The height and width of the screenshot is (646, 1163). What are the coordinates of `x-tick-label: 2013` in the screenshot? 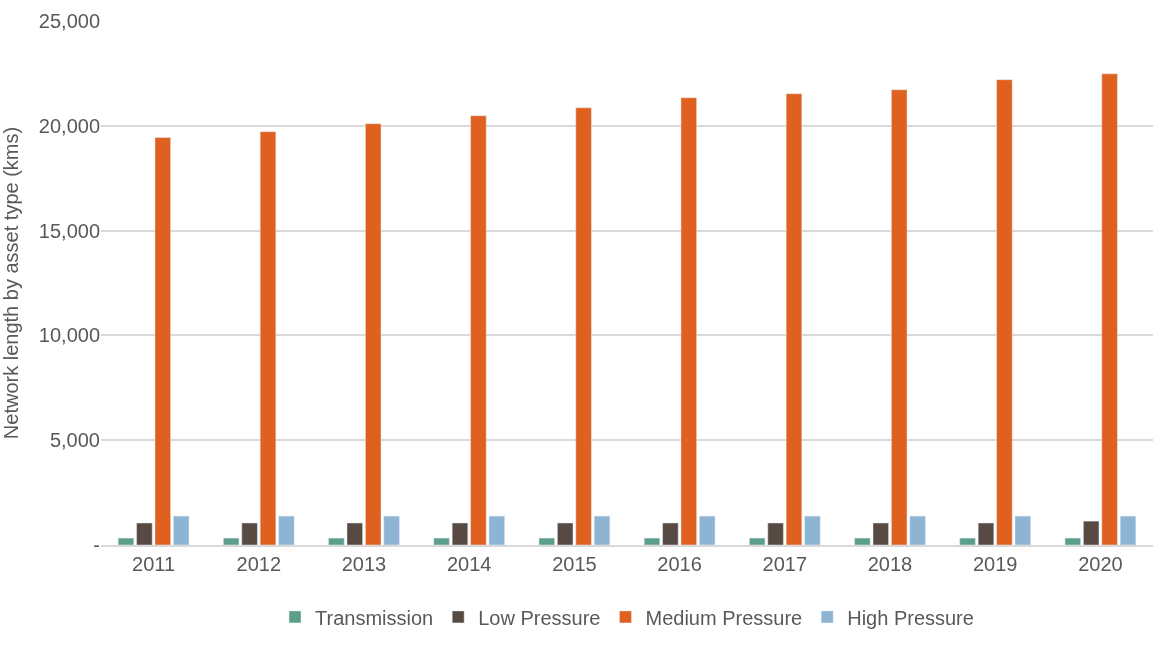 It's located at (364, 563).